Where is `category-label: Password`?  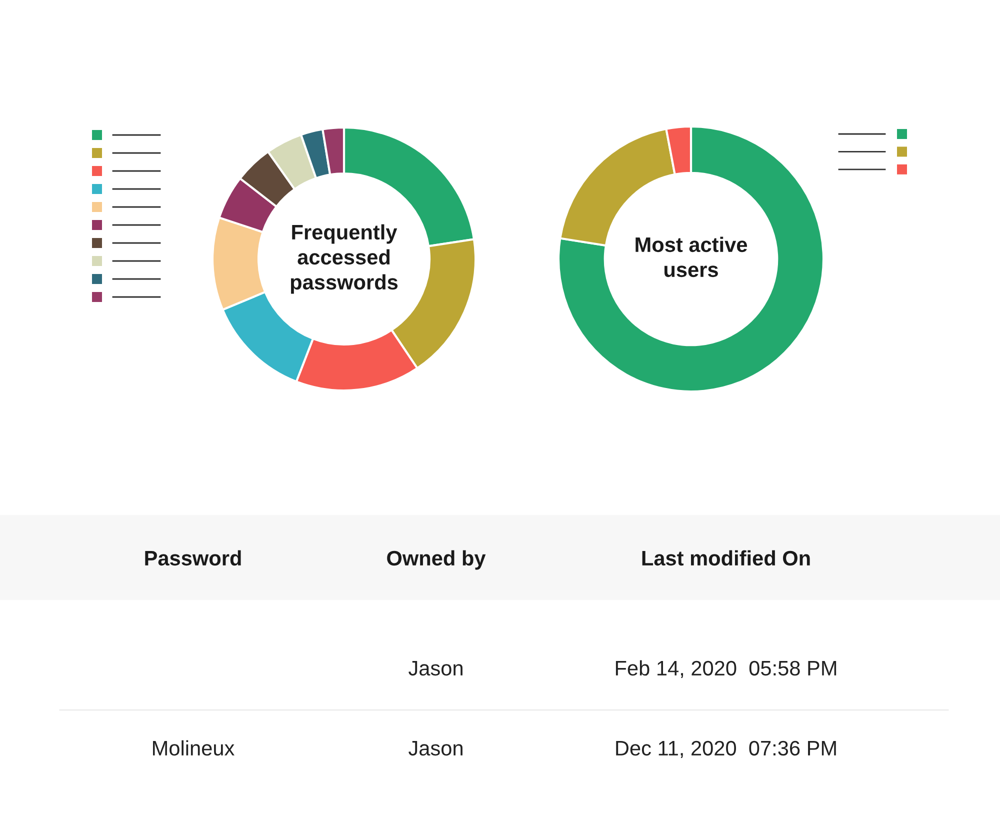 category-label: Password is located at coordinates (193, 558).